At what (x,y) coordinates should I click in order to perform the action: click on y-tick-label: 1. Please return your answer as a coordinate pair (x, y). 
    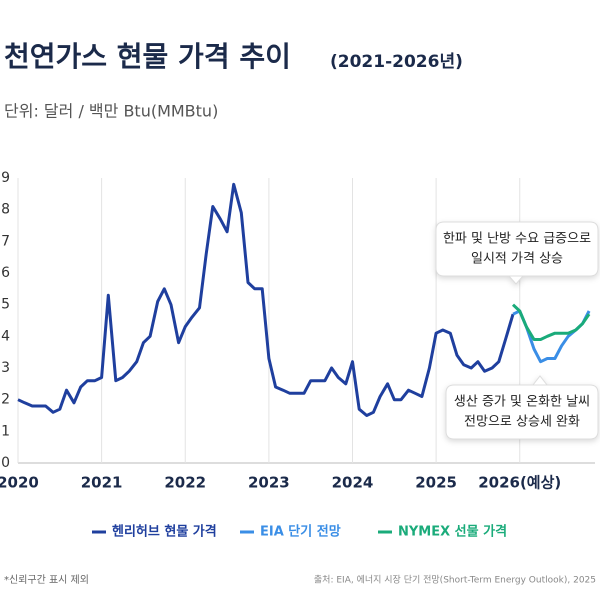
    Looking at the image, I should click on (5, 431).